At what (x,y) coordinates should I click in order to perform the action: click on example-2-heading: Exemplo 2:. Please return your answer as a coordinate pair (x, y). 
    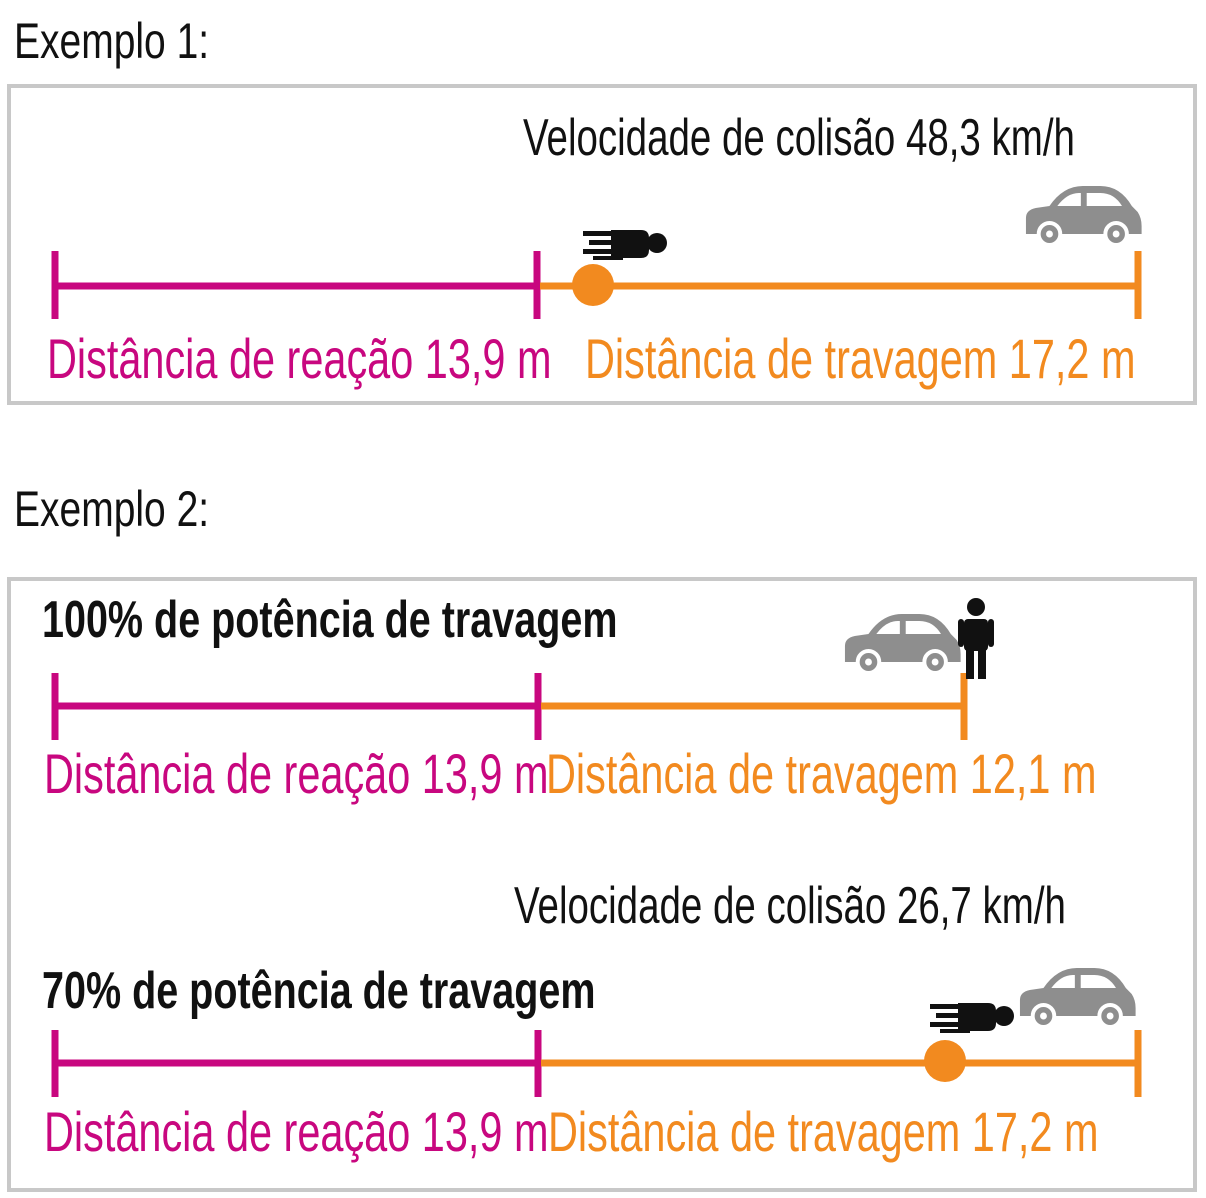
    Looking at the image, I should click on (112, 509).